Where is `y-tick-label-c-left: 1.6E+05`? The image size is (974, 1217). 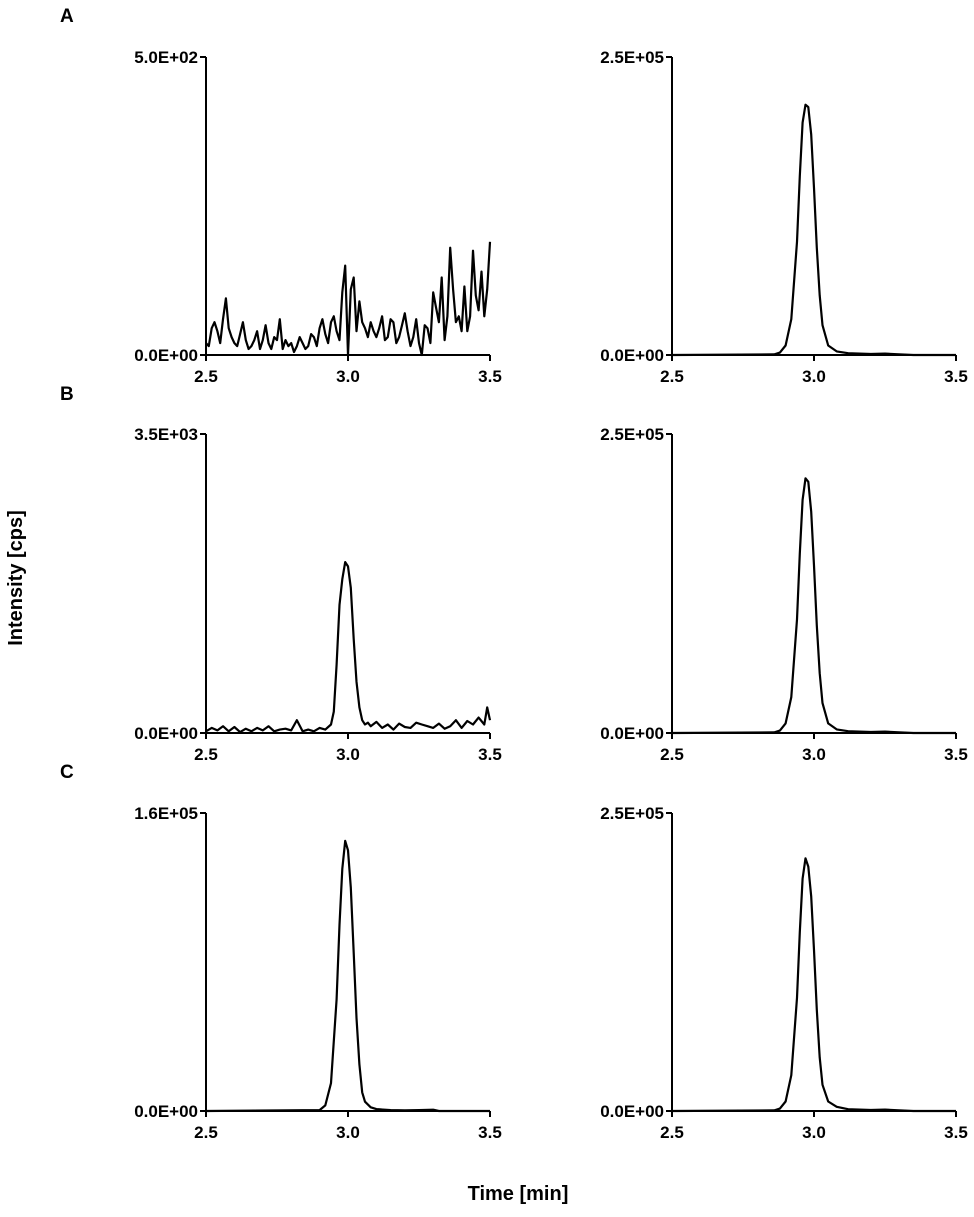 y-tick-label-c-left: 1.6E+05 is located at coordinates (166, 813).